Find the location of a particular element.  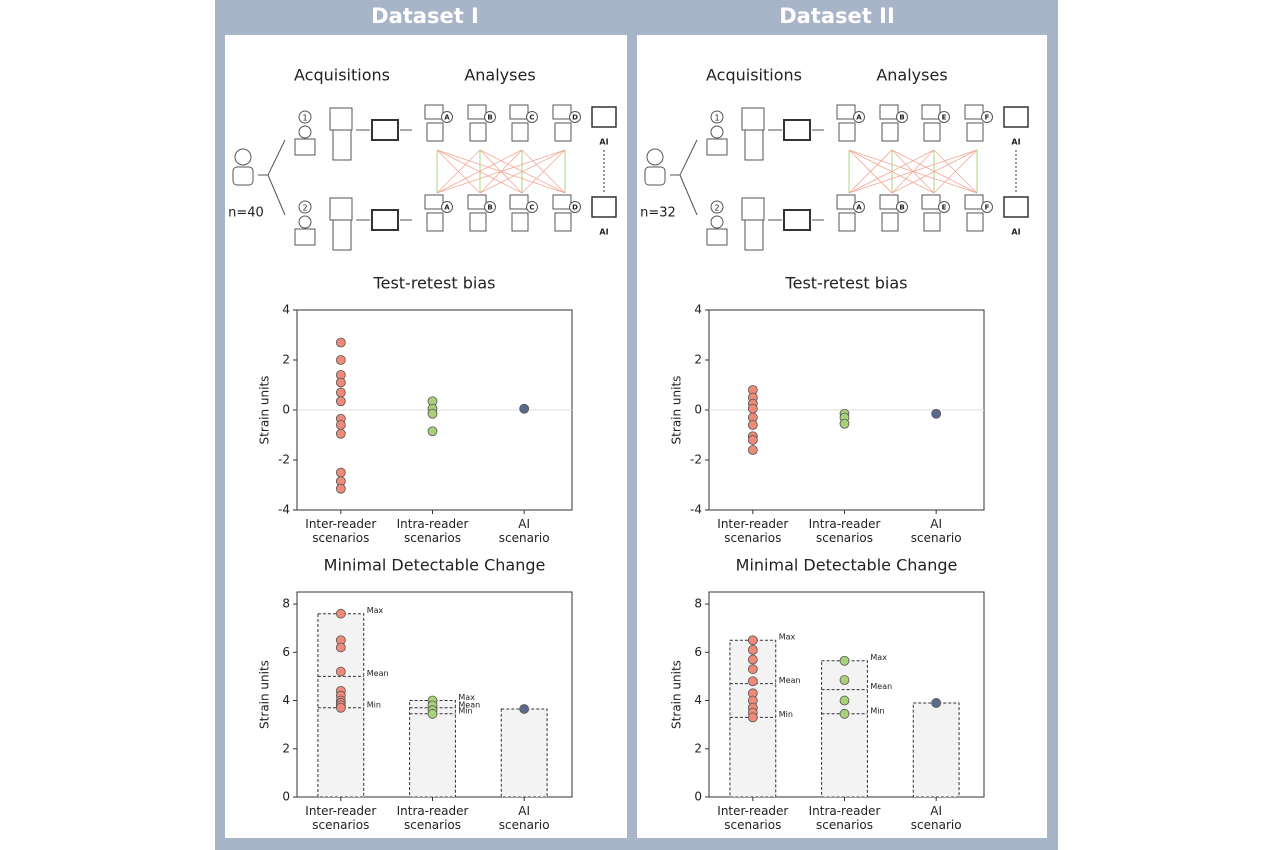

reader-label: C is located at coordinates (531, 118).